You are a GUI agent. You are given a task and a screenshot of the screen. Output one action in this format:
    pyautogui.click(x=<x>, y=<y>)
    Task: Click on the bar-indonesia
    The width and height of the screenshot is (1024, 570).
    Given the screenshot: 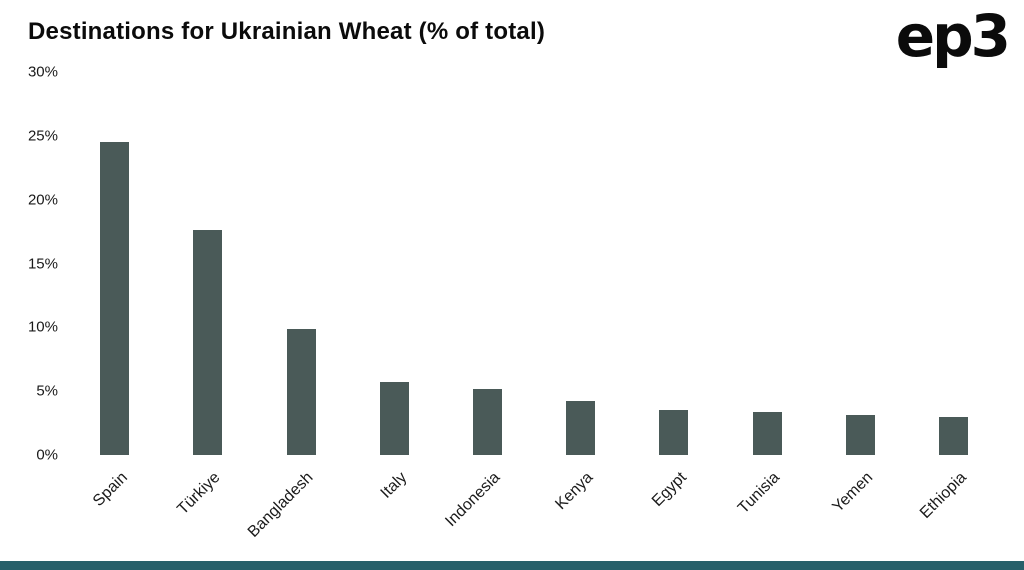 What is the action you would take?
    pyautogui.click(x=487, y=421)
    